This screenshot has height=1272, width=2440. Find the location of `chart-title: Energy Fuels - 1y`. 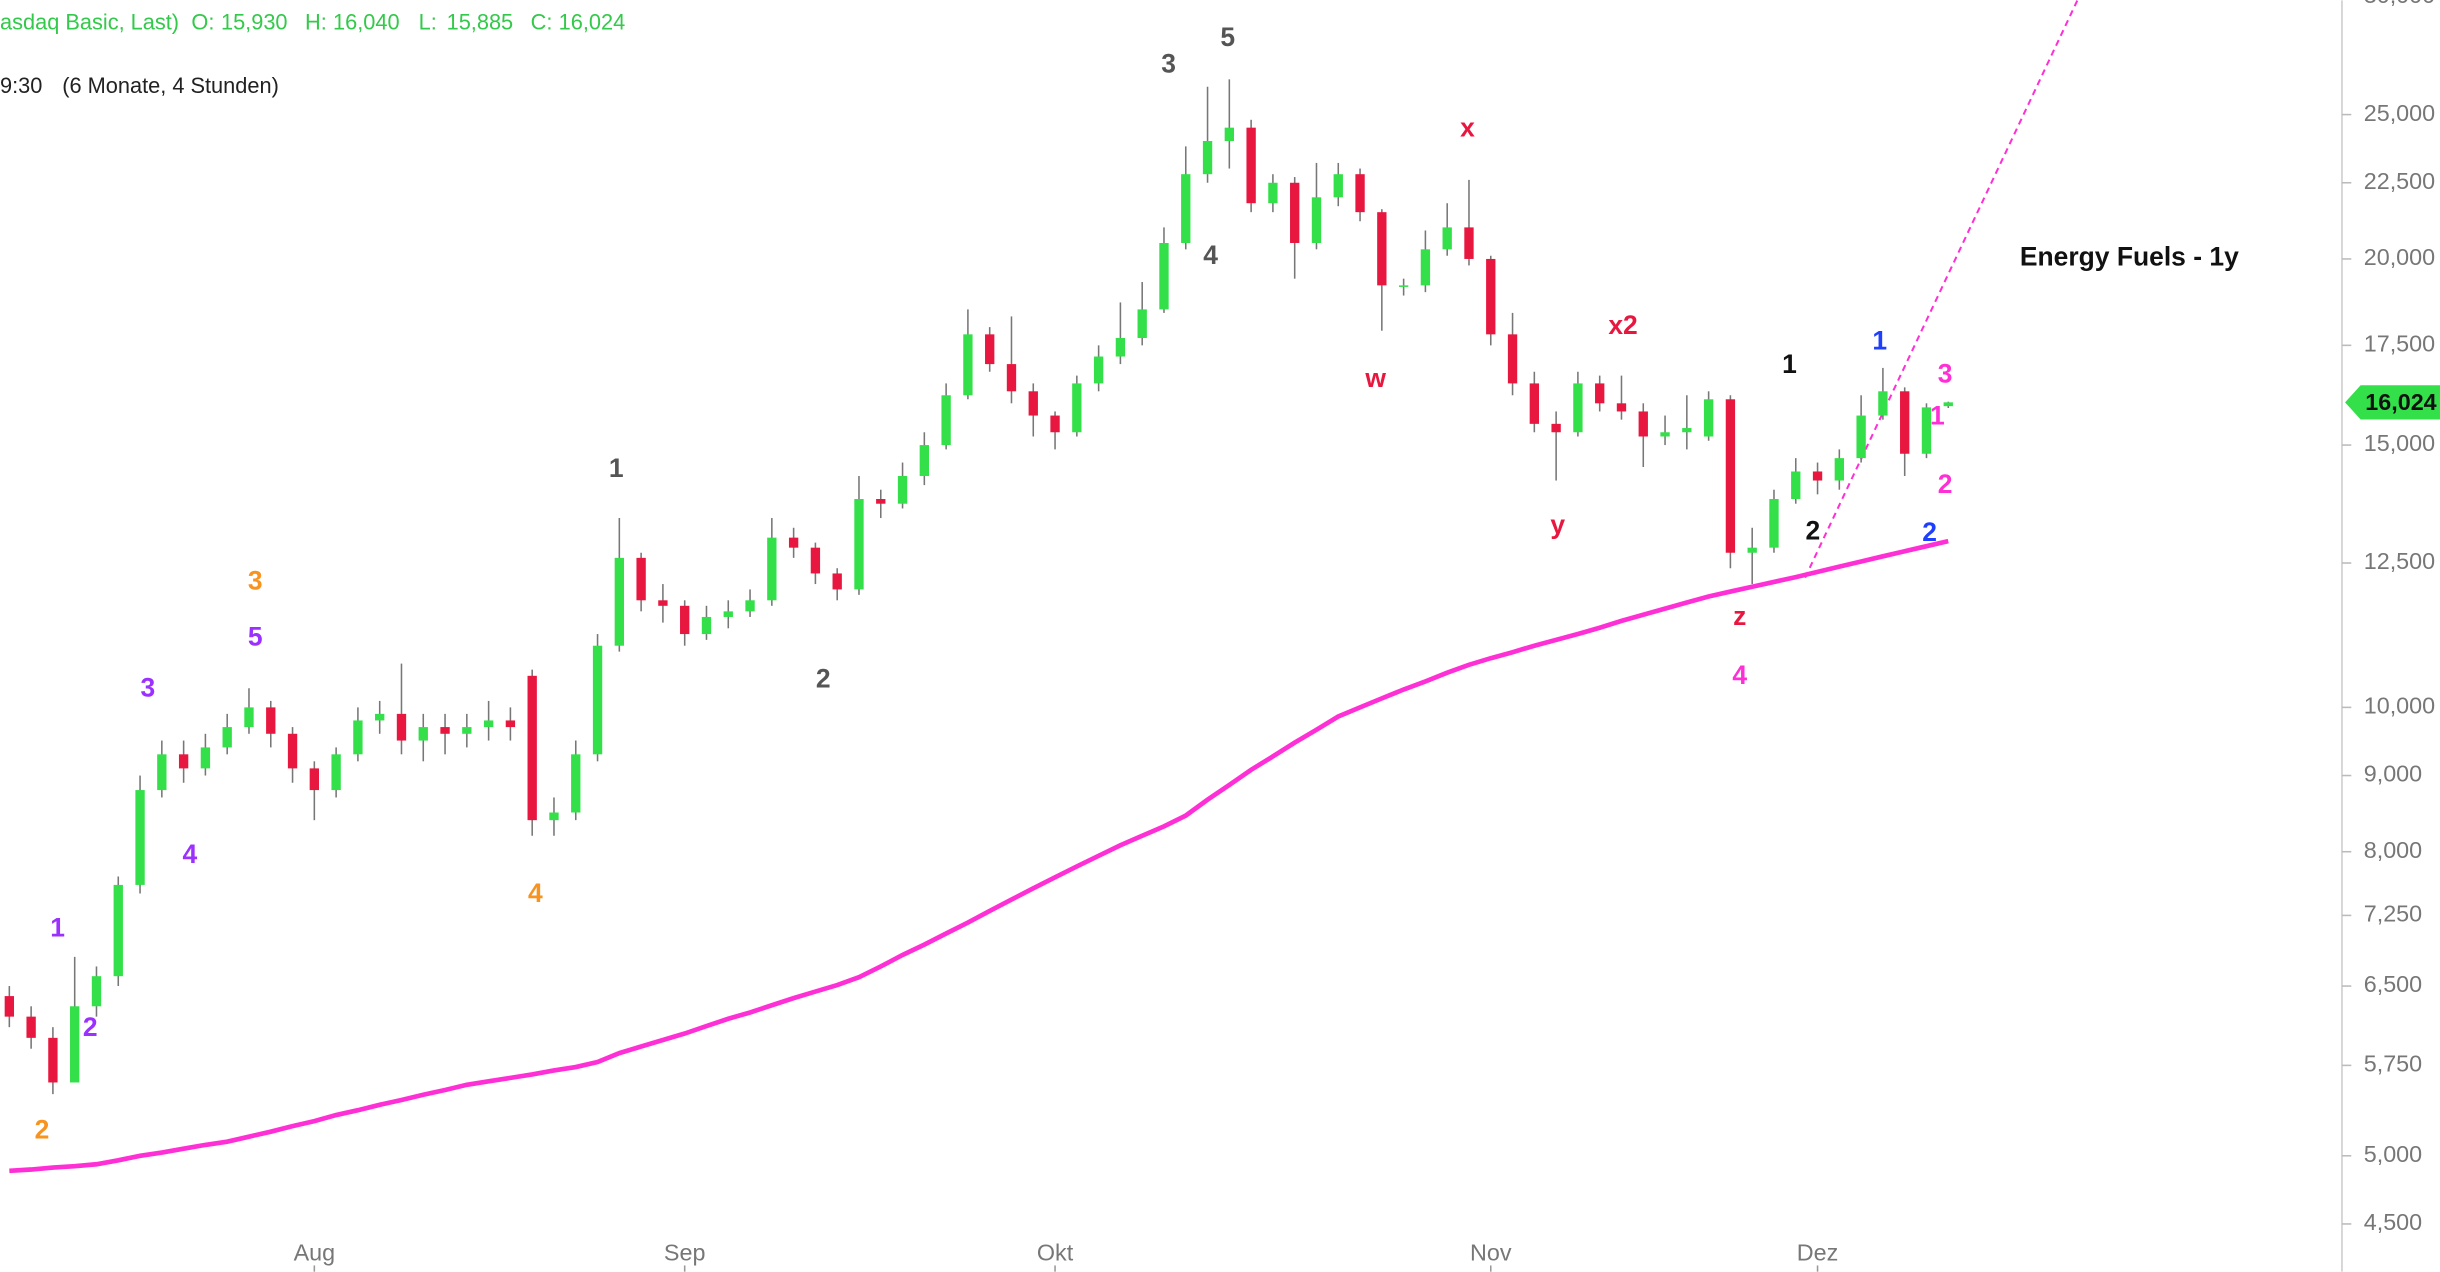

chart-title: Energy Fuels - 1y is located at coordinates (2129, 257).